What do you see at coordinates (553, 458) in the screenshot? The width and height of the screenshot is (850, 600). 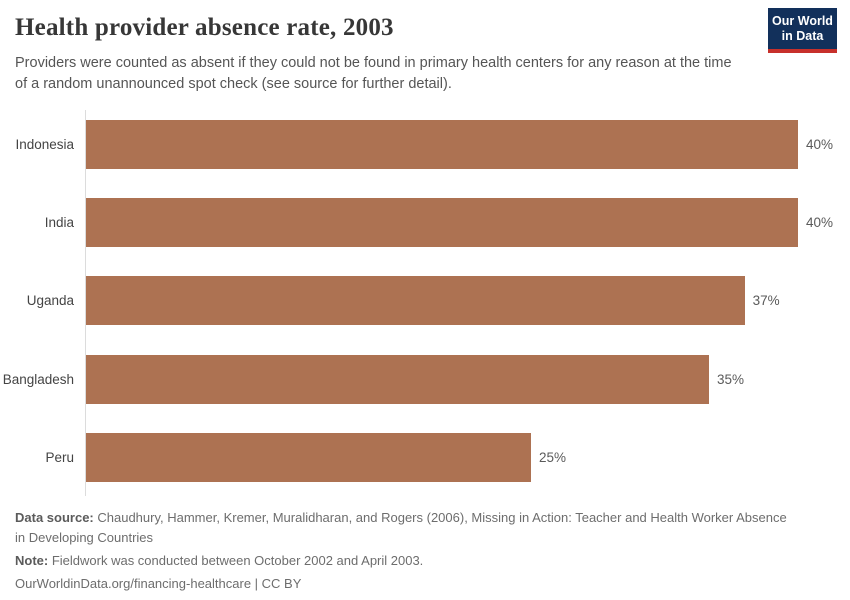 I see `value-label-peru: 25%` at bounding box center [553, 458].